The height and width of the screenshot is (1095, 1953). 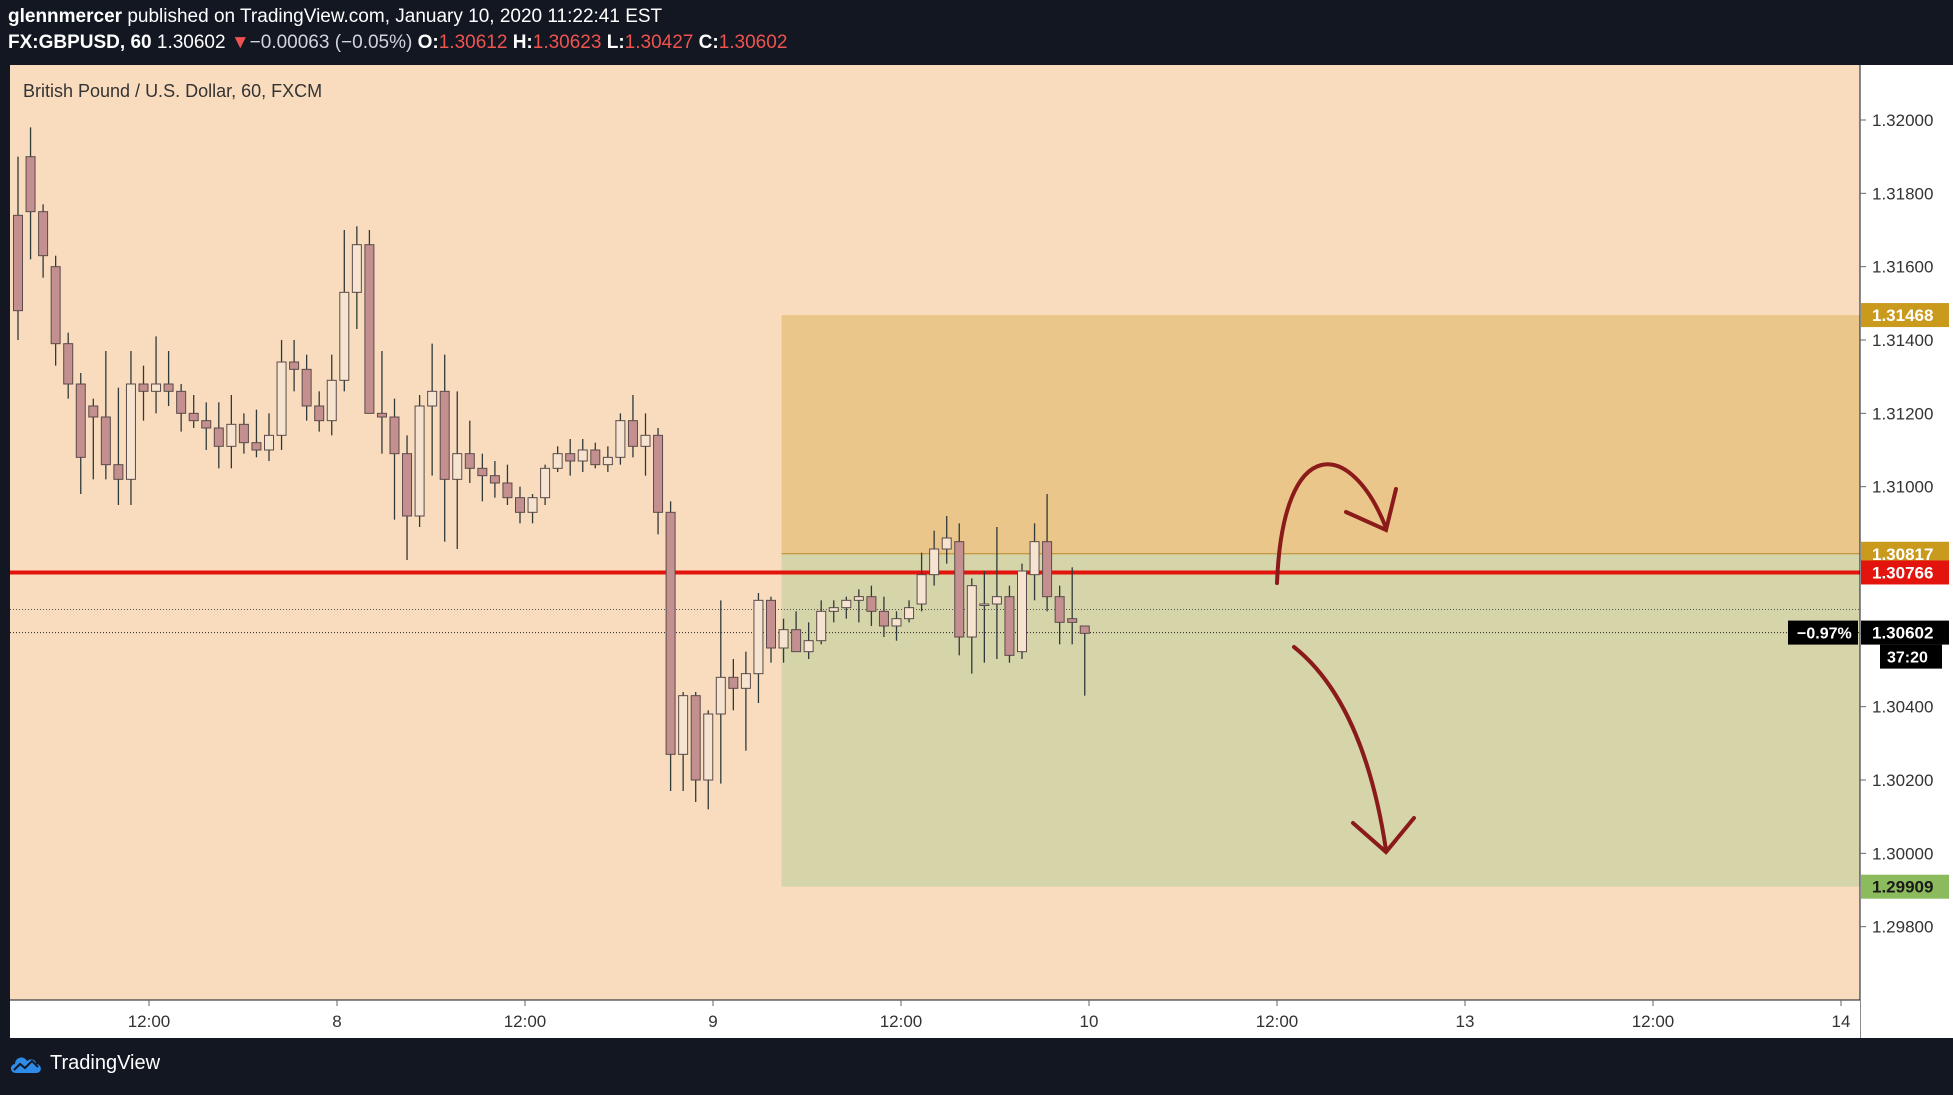 I want to click on time-axis, so click(x=935, y=1019).